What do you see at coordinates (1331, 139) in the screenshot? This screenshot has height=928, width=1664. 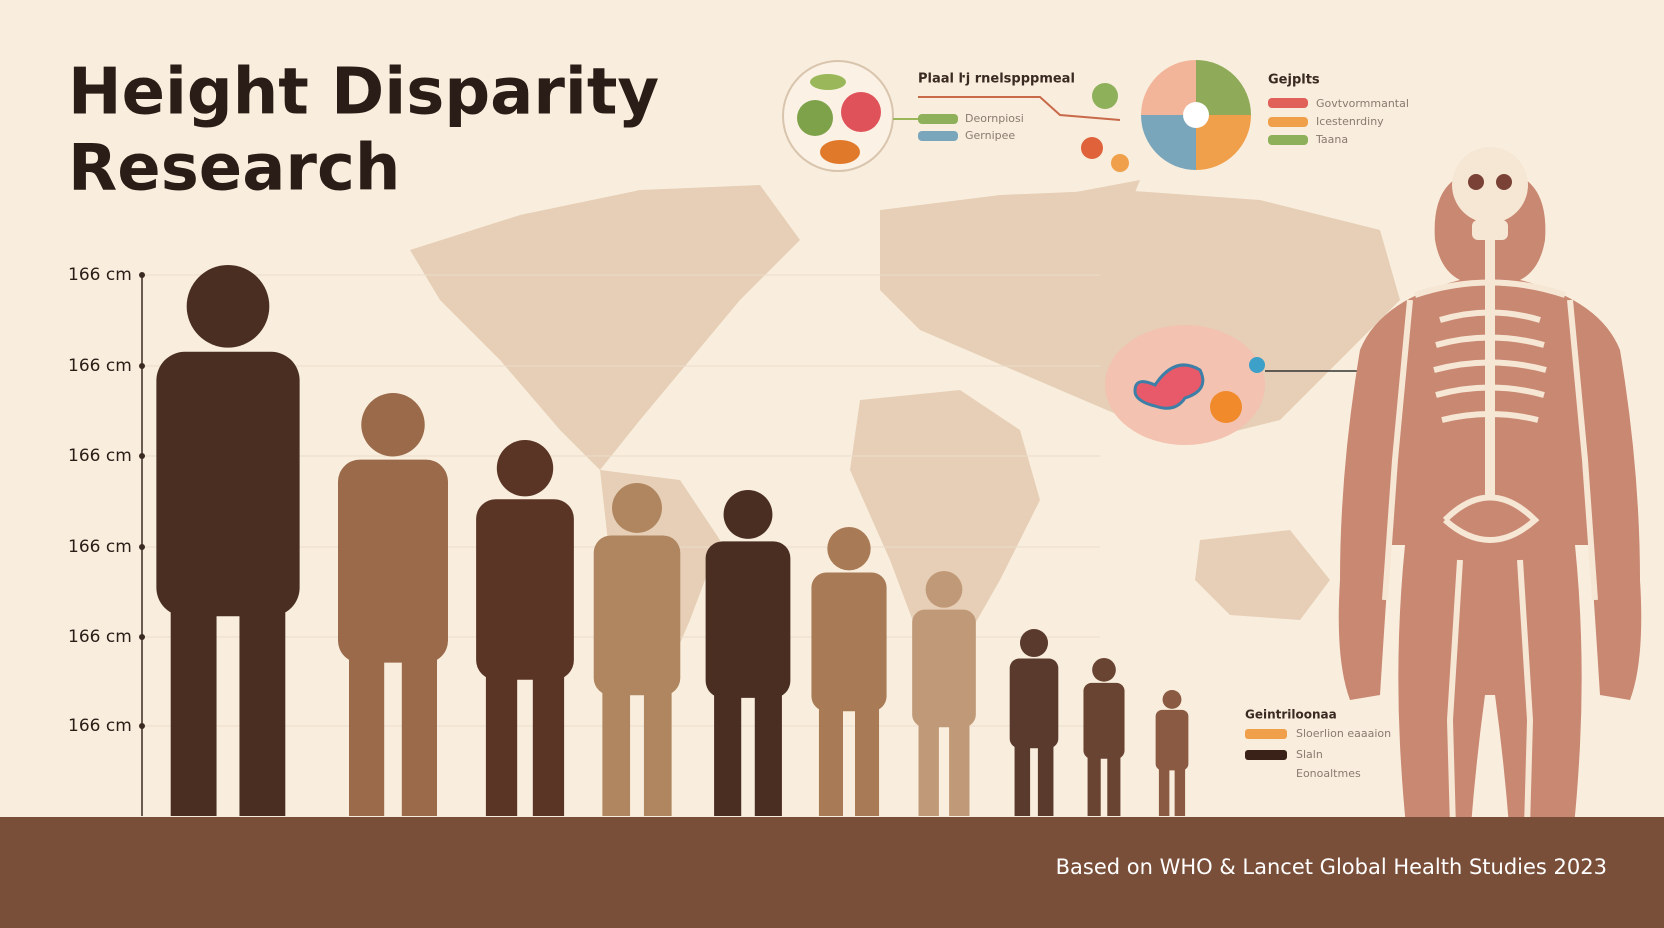 I see `legend-label: Taana` at bounding box center [1331, 139].